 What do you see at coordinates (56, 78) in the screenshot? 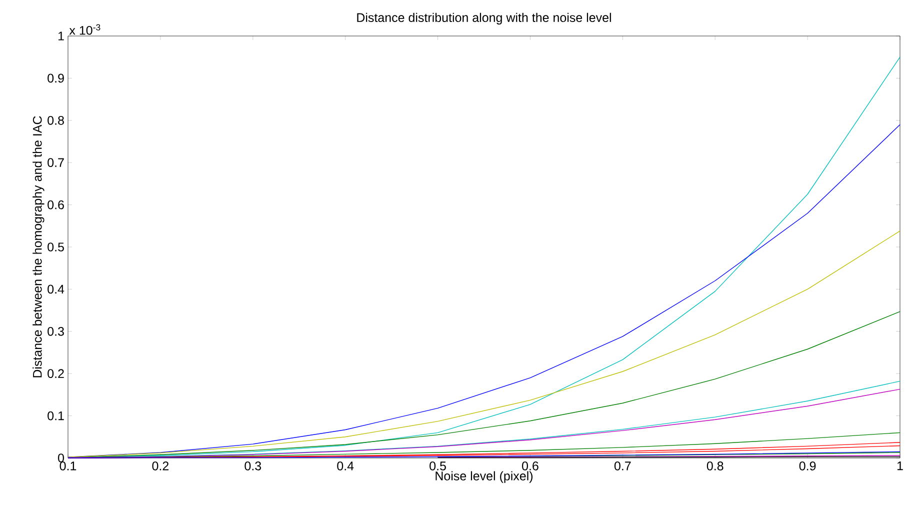
I see `y-tick-label: 0.9` at bounding box center [56, 78].